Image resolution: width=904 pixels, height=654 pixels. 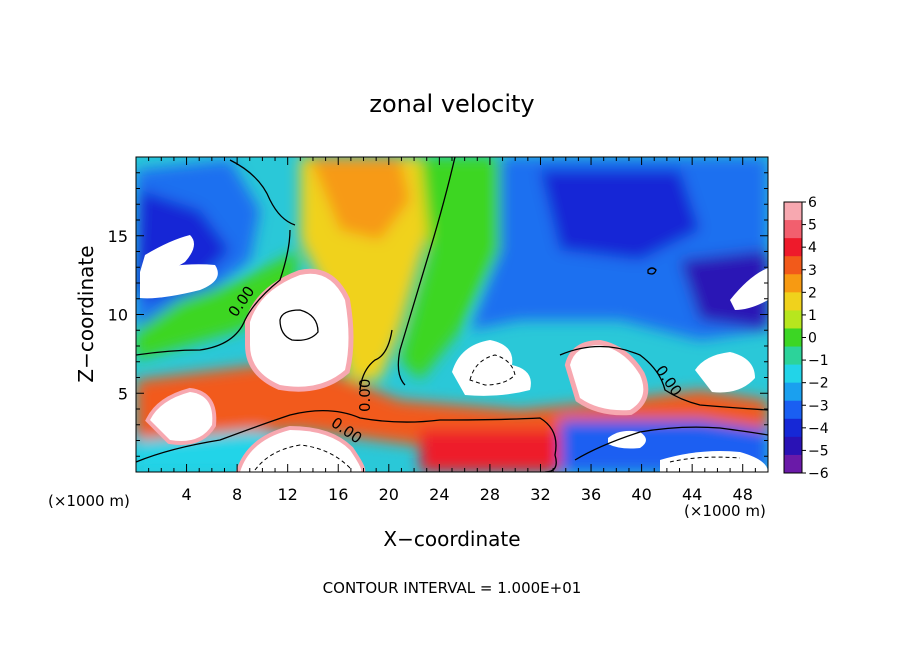 What do you see at coordinates (299, 330) in the screenshot?
I see `blob-central-large` at bounding box center [299, 330].